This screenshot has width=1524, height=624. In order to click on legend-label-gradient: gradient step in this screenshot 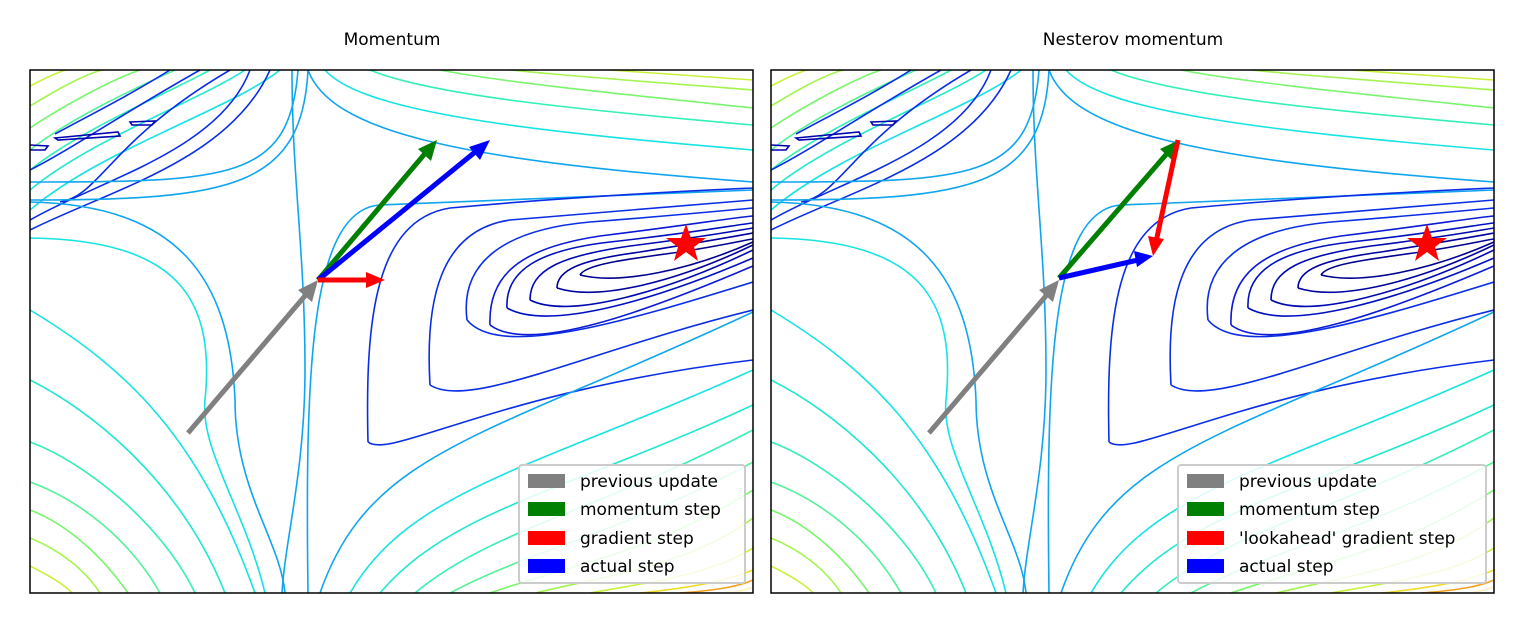, I will do `click(637, 539)`.